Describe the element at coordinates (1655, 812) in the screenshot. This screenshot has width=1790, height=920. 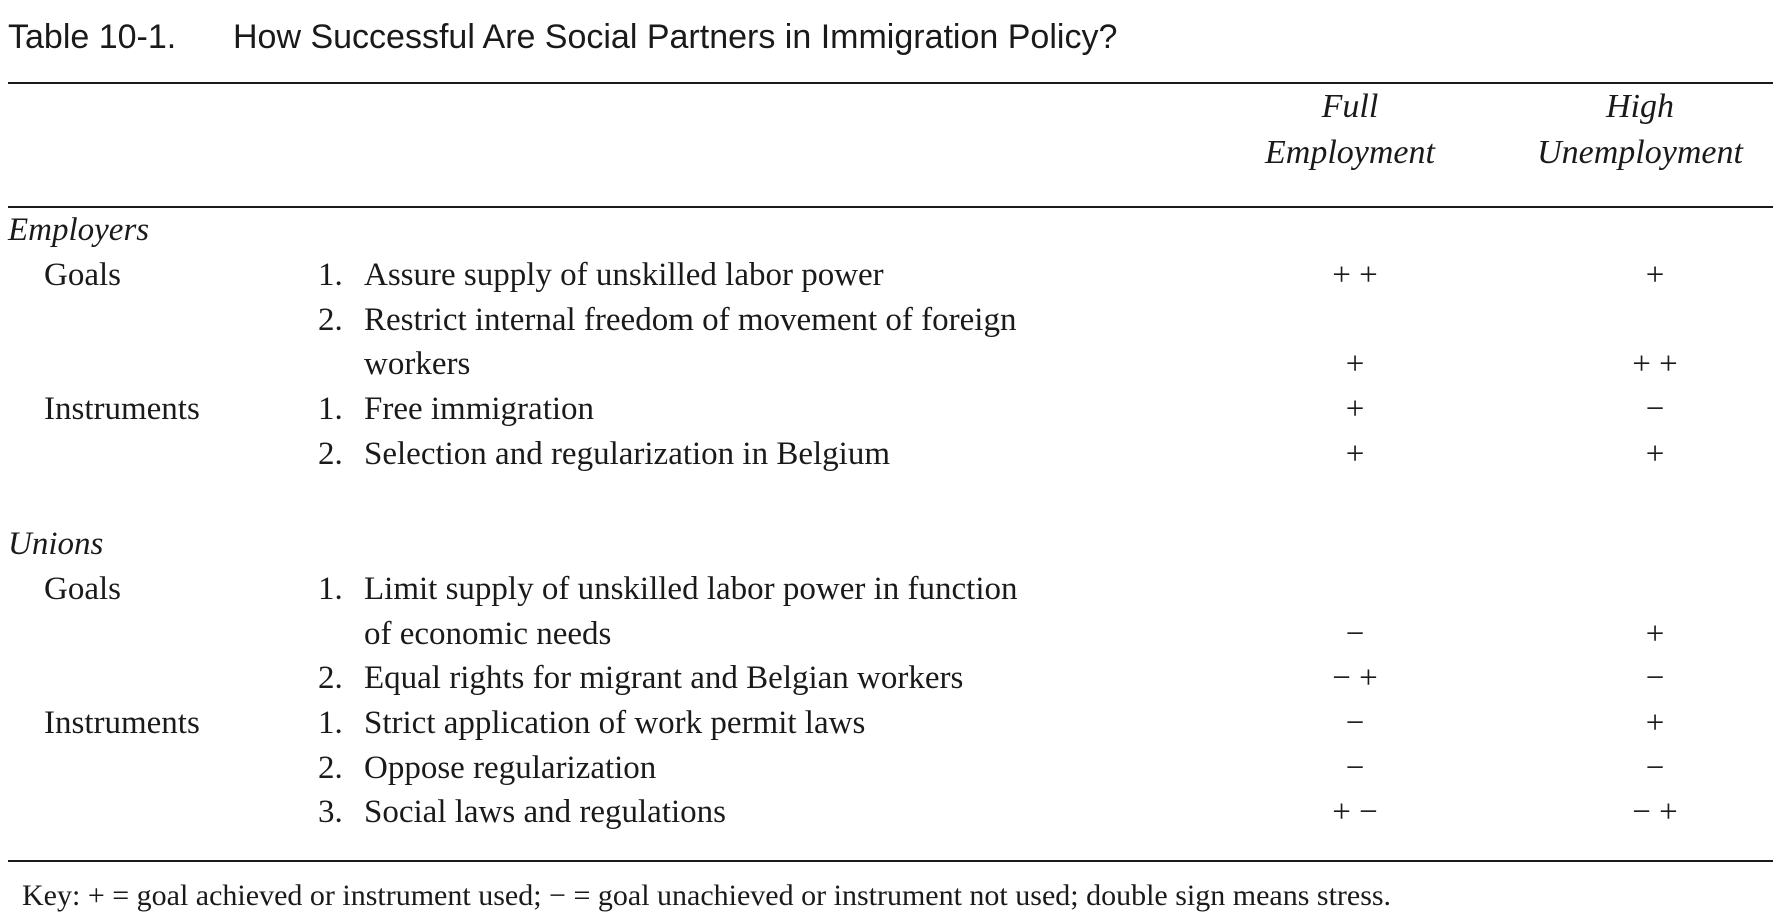
I see `high-unemployment-sign: − +` at that location.